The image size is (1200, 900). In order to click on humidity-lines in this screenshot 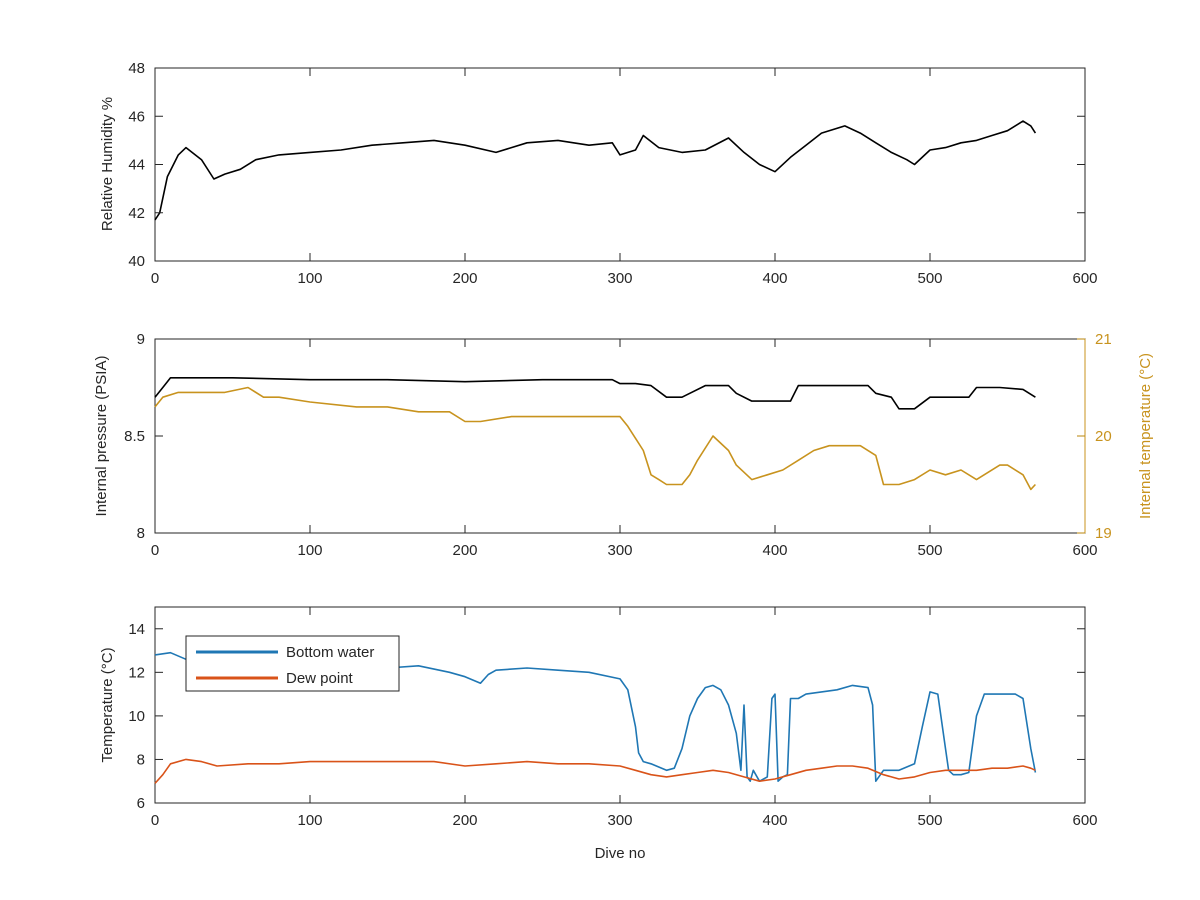, I will do `click(595, 170)`.